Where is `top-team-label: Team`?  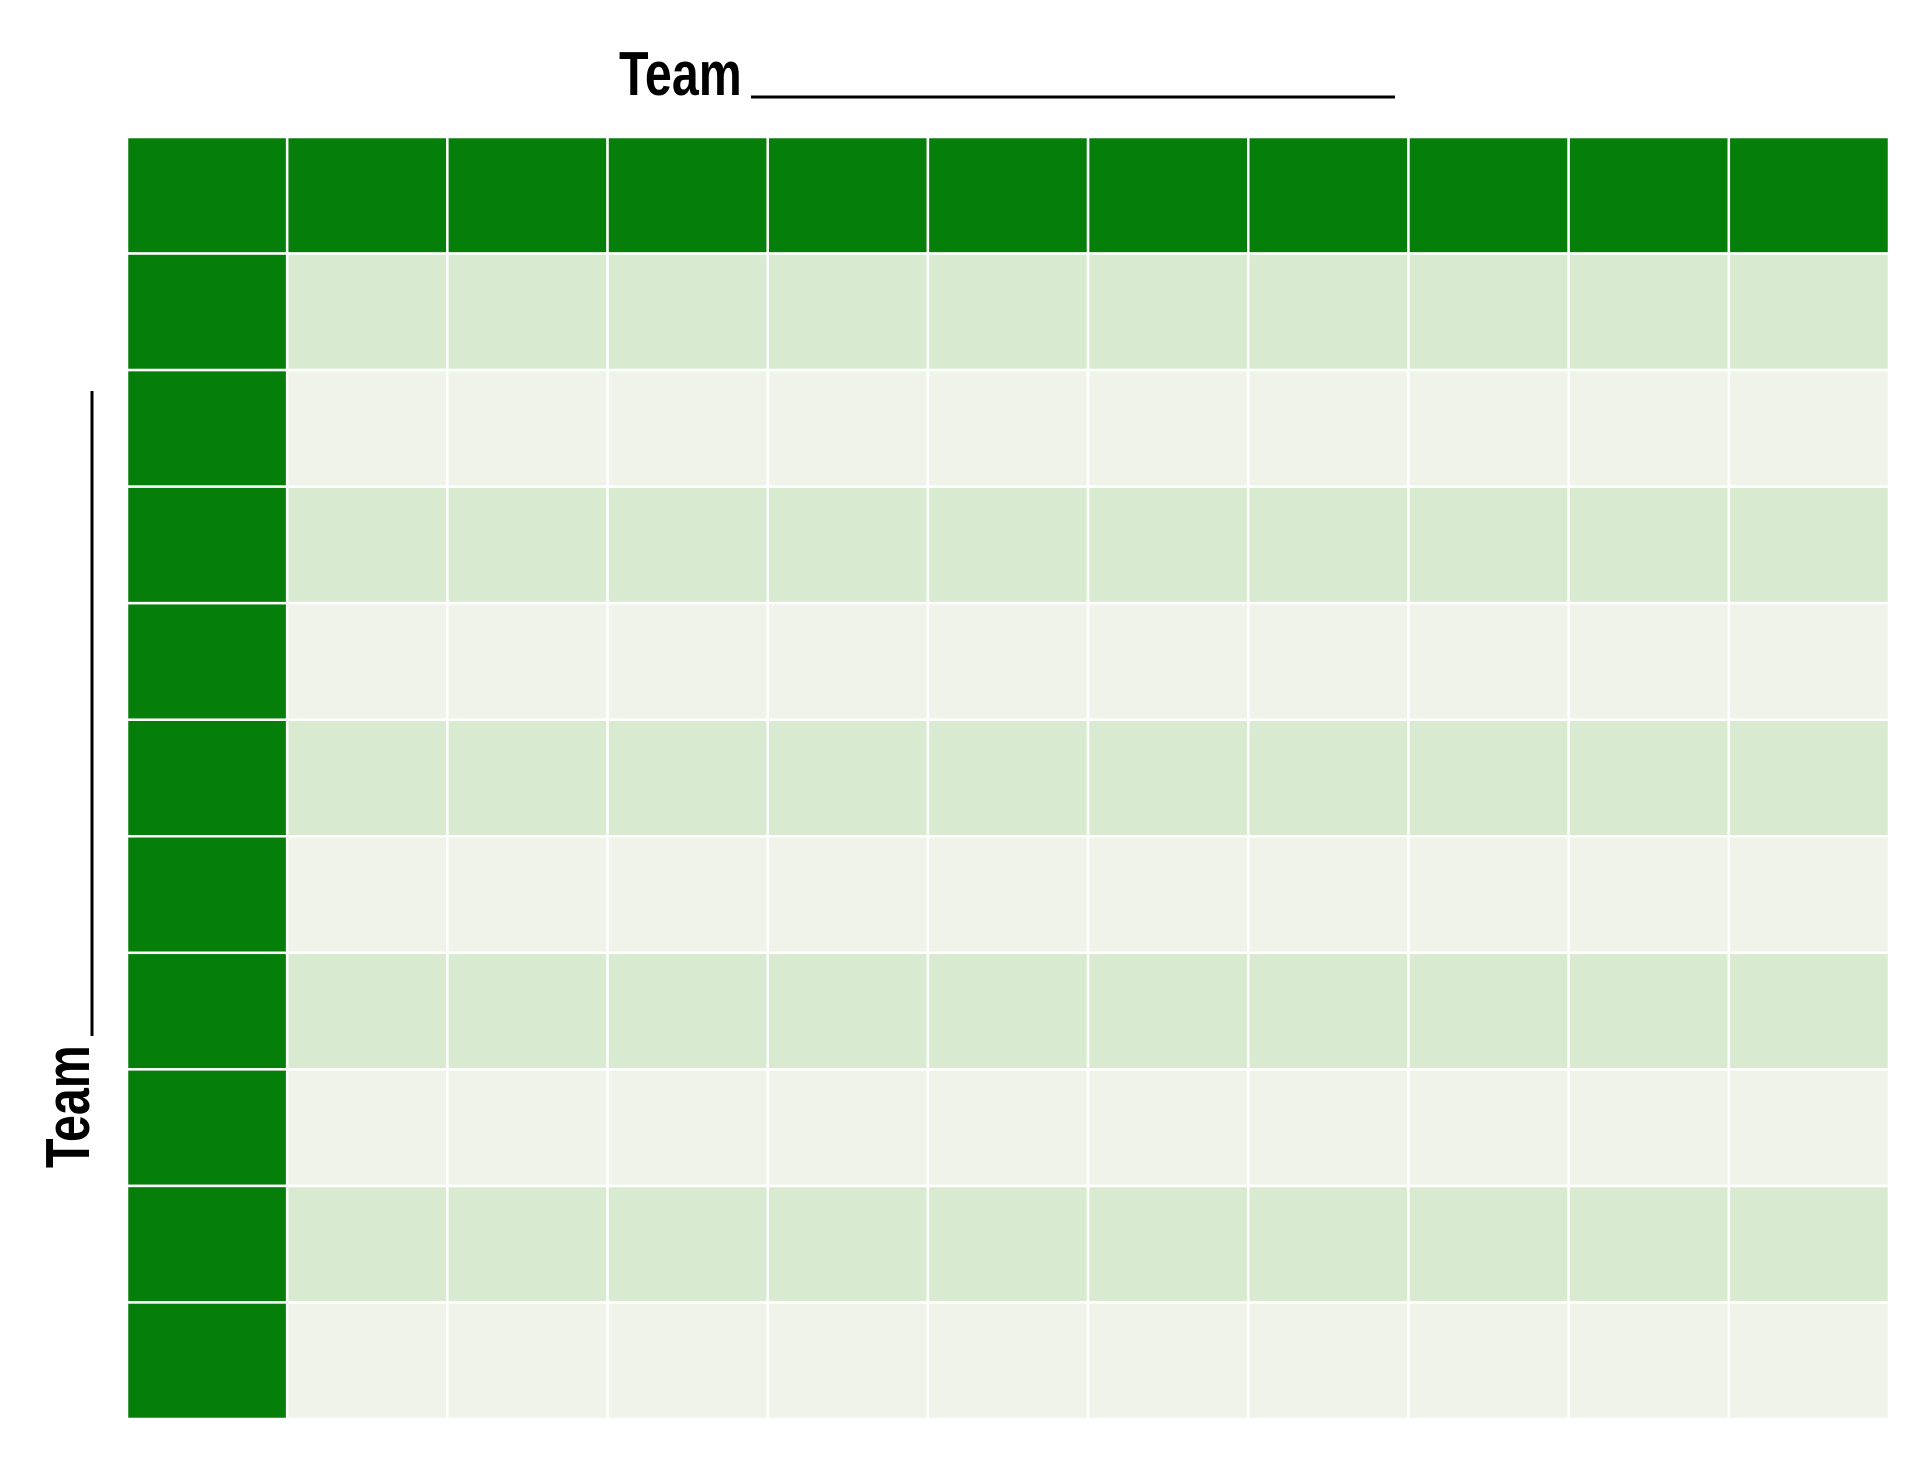 top-team-label: Team is located at coordinates (680, 73).